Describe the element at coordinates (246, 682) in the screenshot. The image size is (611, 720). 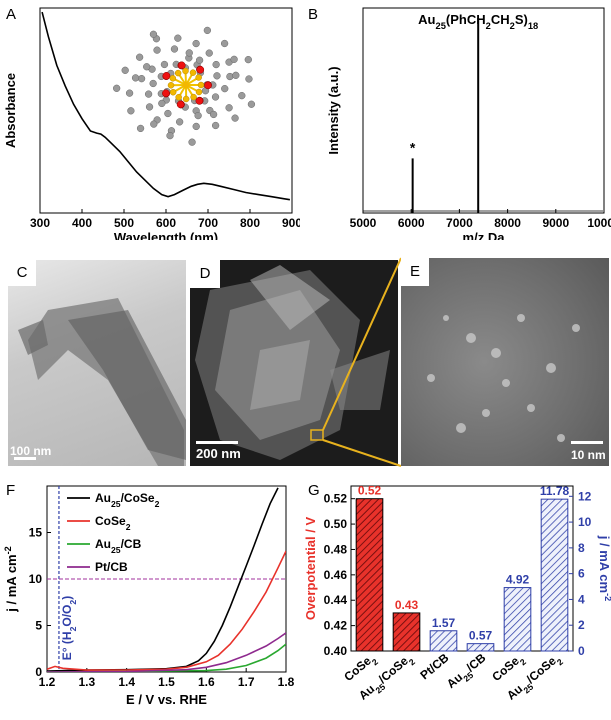
I see `x-tick-label: 1.7` at that location.